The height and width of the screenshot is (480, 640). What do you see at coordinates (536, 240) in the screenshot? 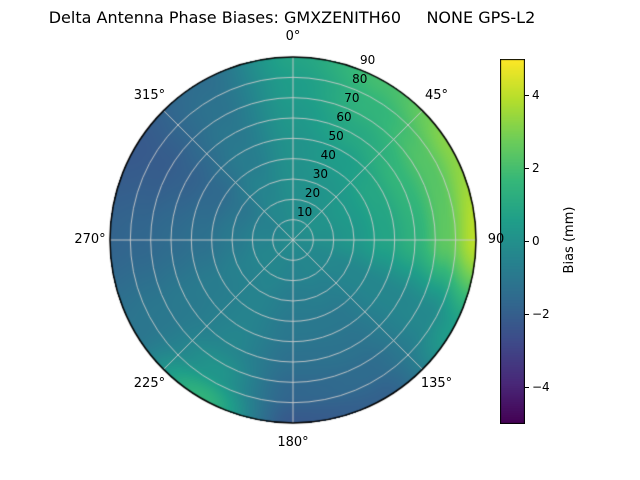
I see `colorbar-tick-label: 0` at bounding box center [536, 240].